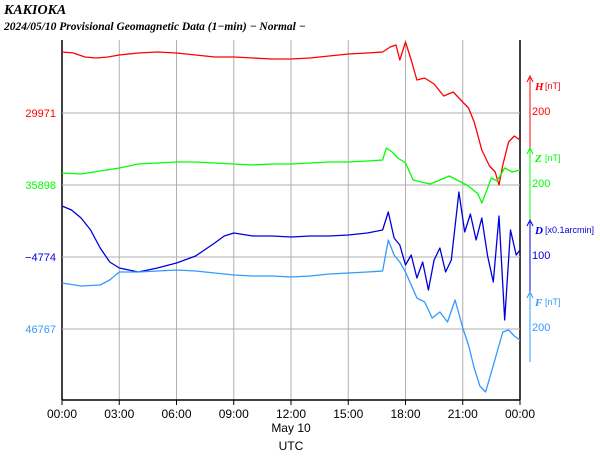 The width and height of the screenshot is (600, 456). Describe the element at coordinates (176, 414) in the screenshot. I see `x-tick-label: 06:00` at that location.